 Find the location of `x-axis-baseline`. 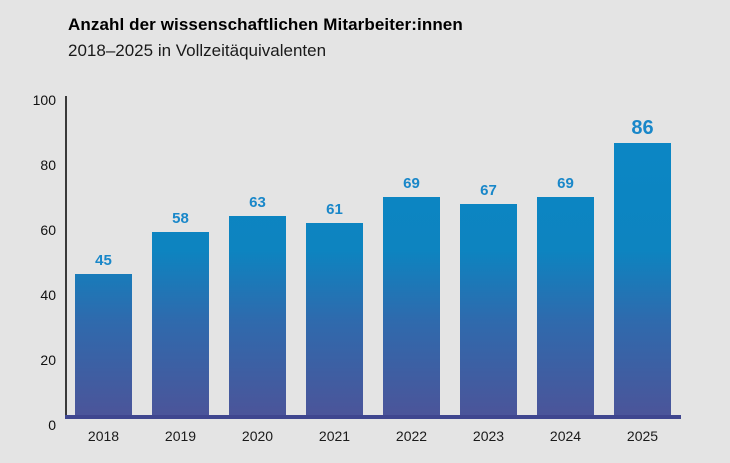

x-axis-baseline is located at coordinates (373, 417).